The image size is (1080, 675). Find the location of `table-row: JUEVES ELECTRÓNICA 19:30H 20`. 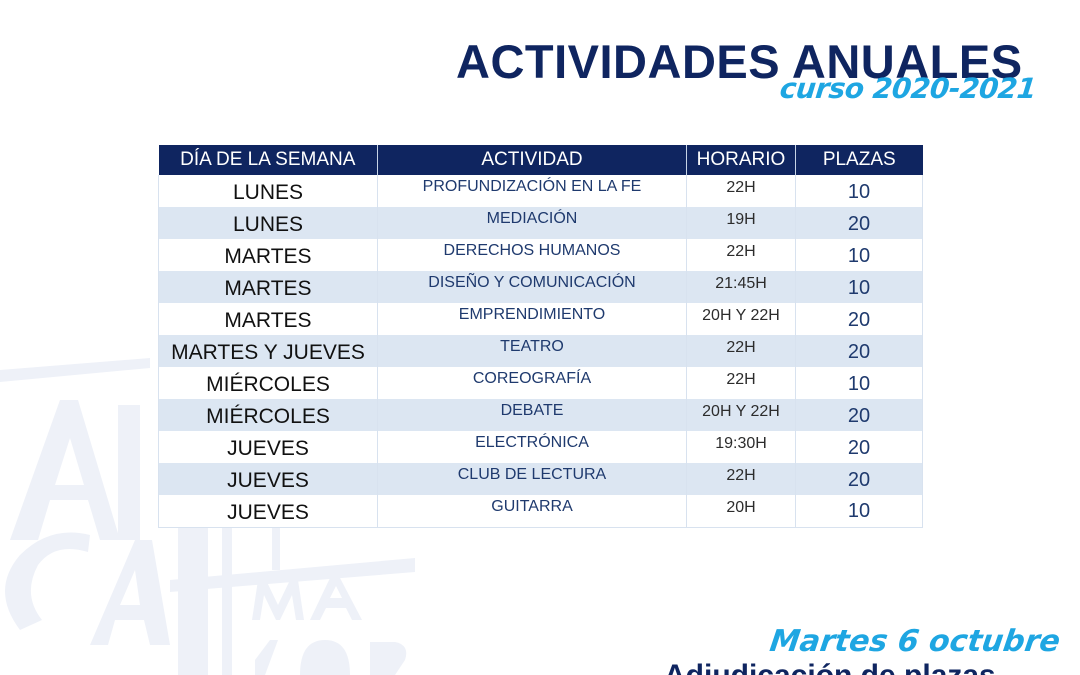

table-row: JUEVES ELECTRÓNICA 19:30H 20 is located at coordinates (540, 447).